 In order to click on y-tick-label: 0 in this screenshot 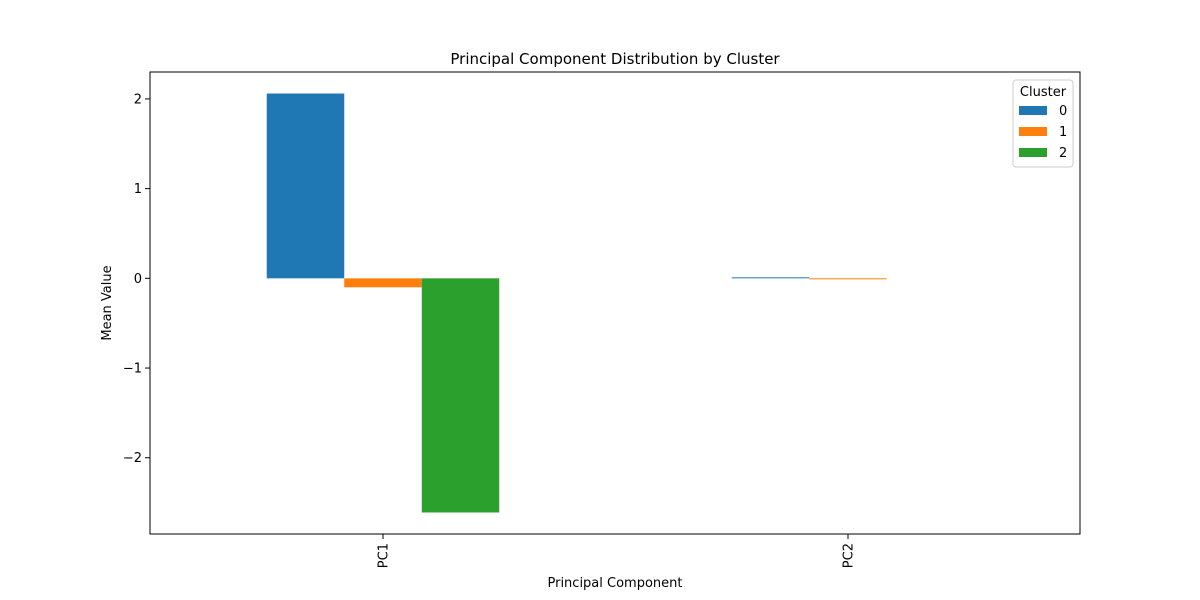, I will do `click(138, 279)`.